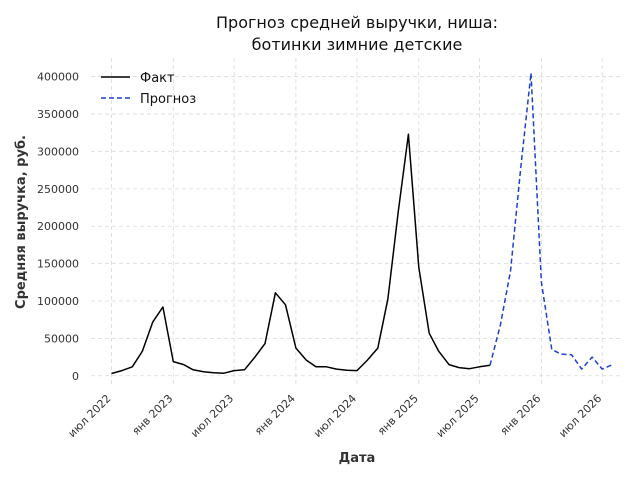  I want to click on y-tick-label: 350000, so click(58, 114).